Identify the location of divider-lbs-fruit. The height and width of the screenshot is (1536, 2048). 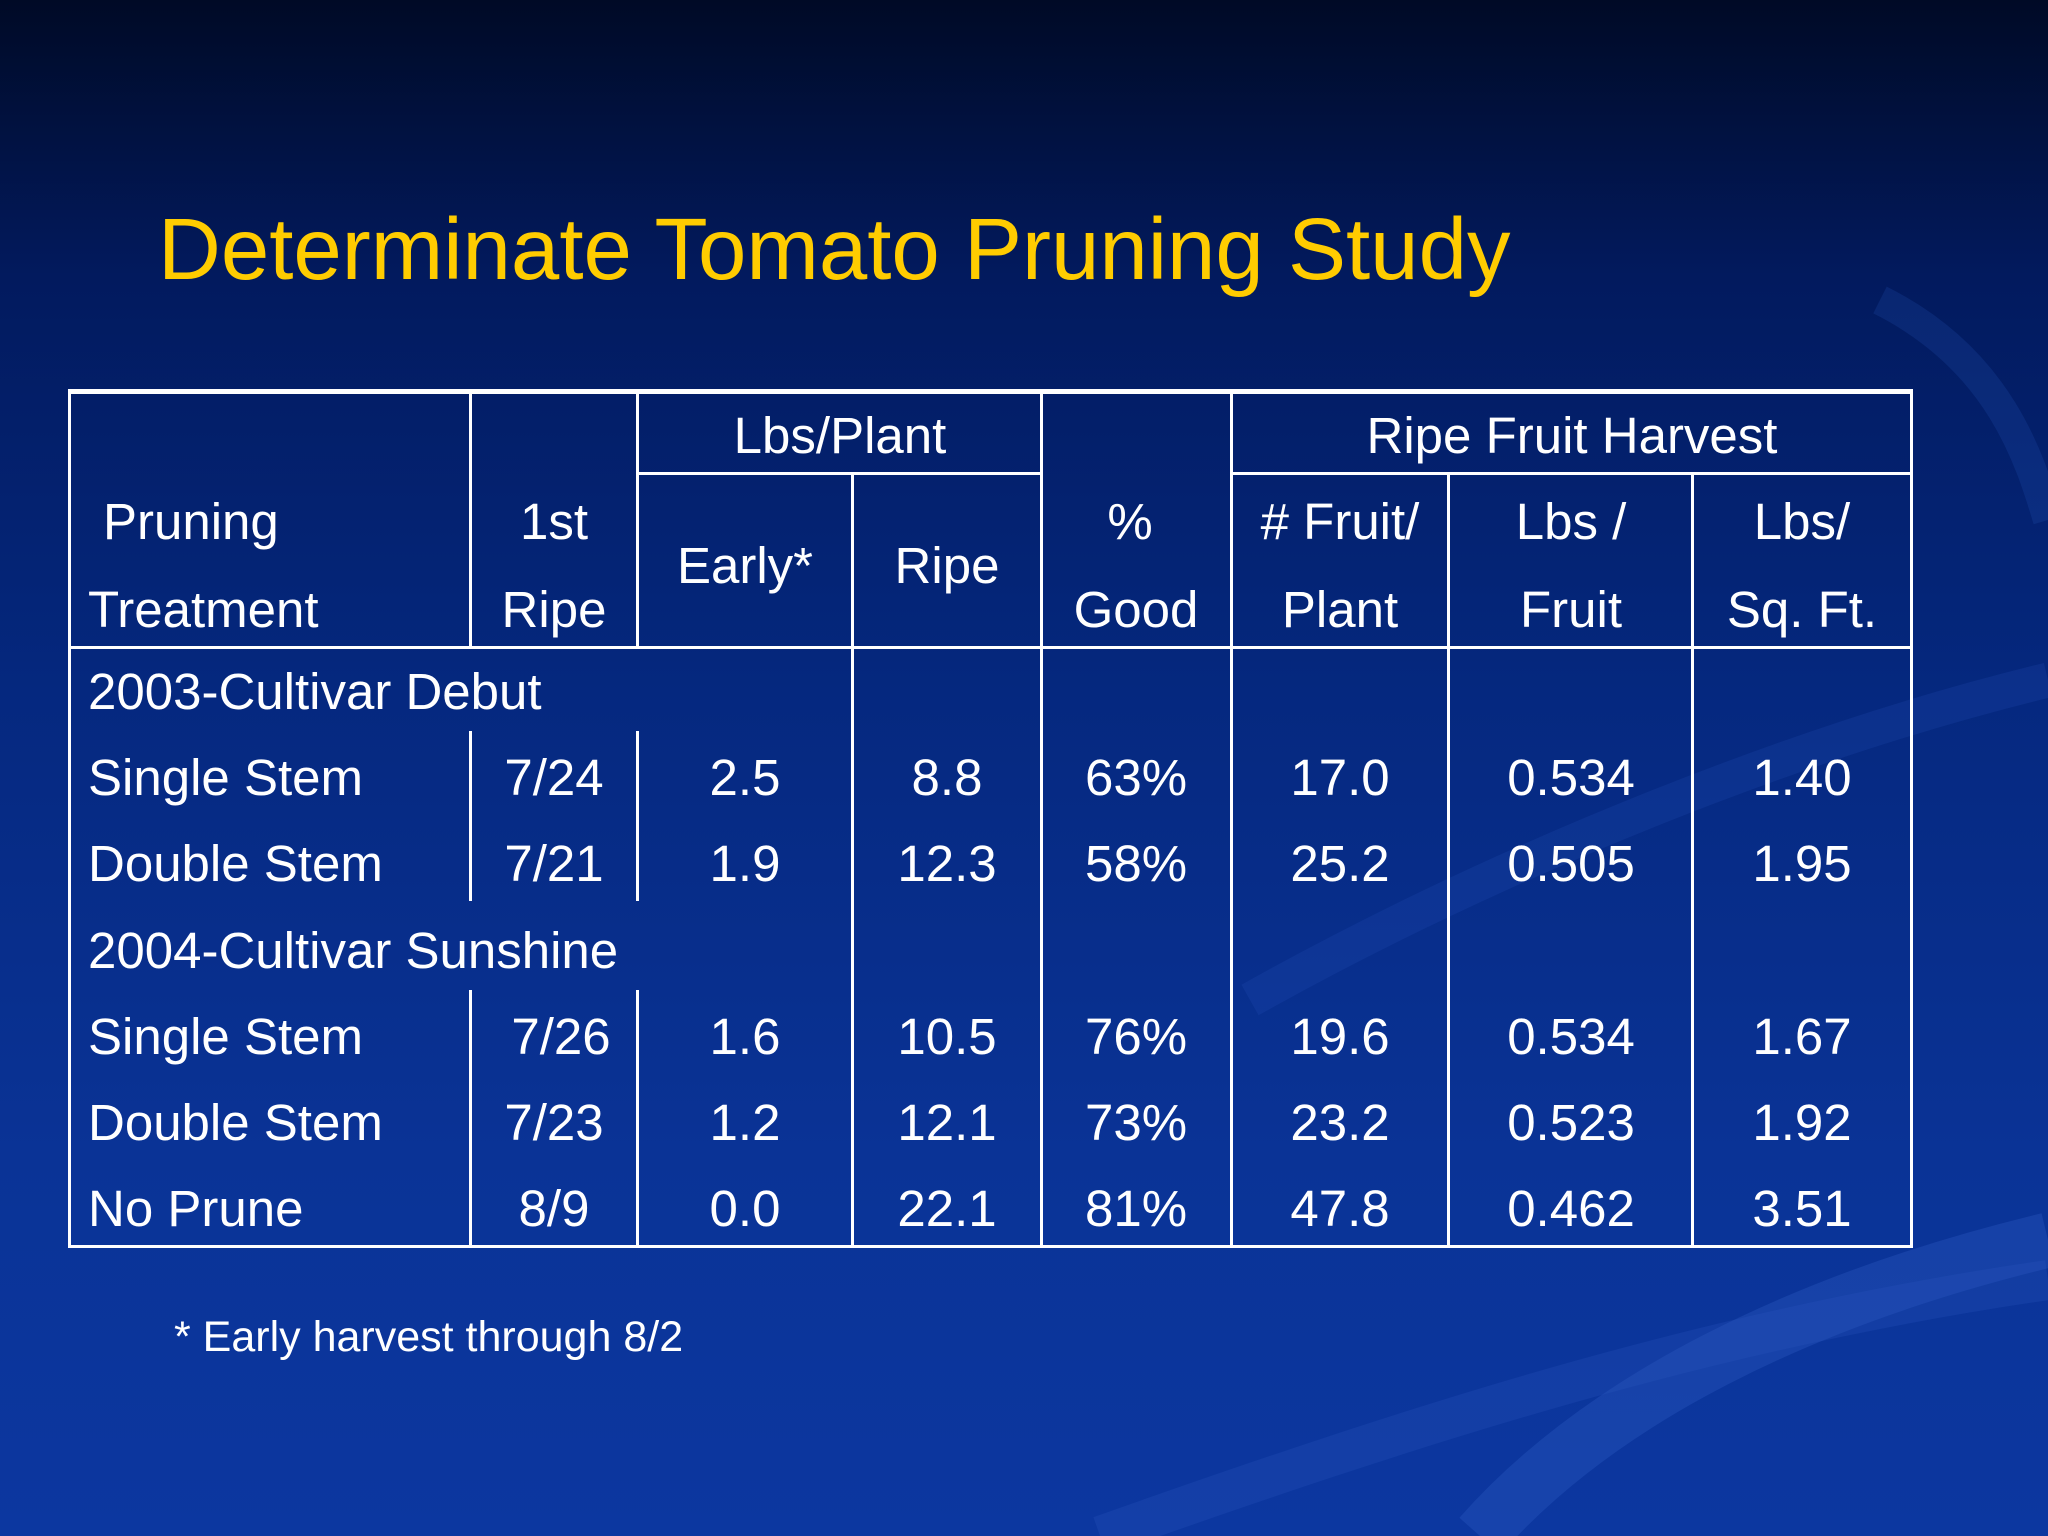
(1692, 860).